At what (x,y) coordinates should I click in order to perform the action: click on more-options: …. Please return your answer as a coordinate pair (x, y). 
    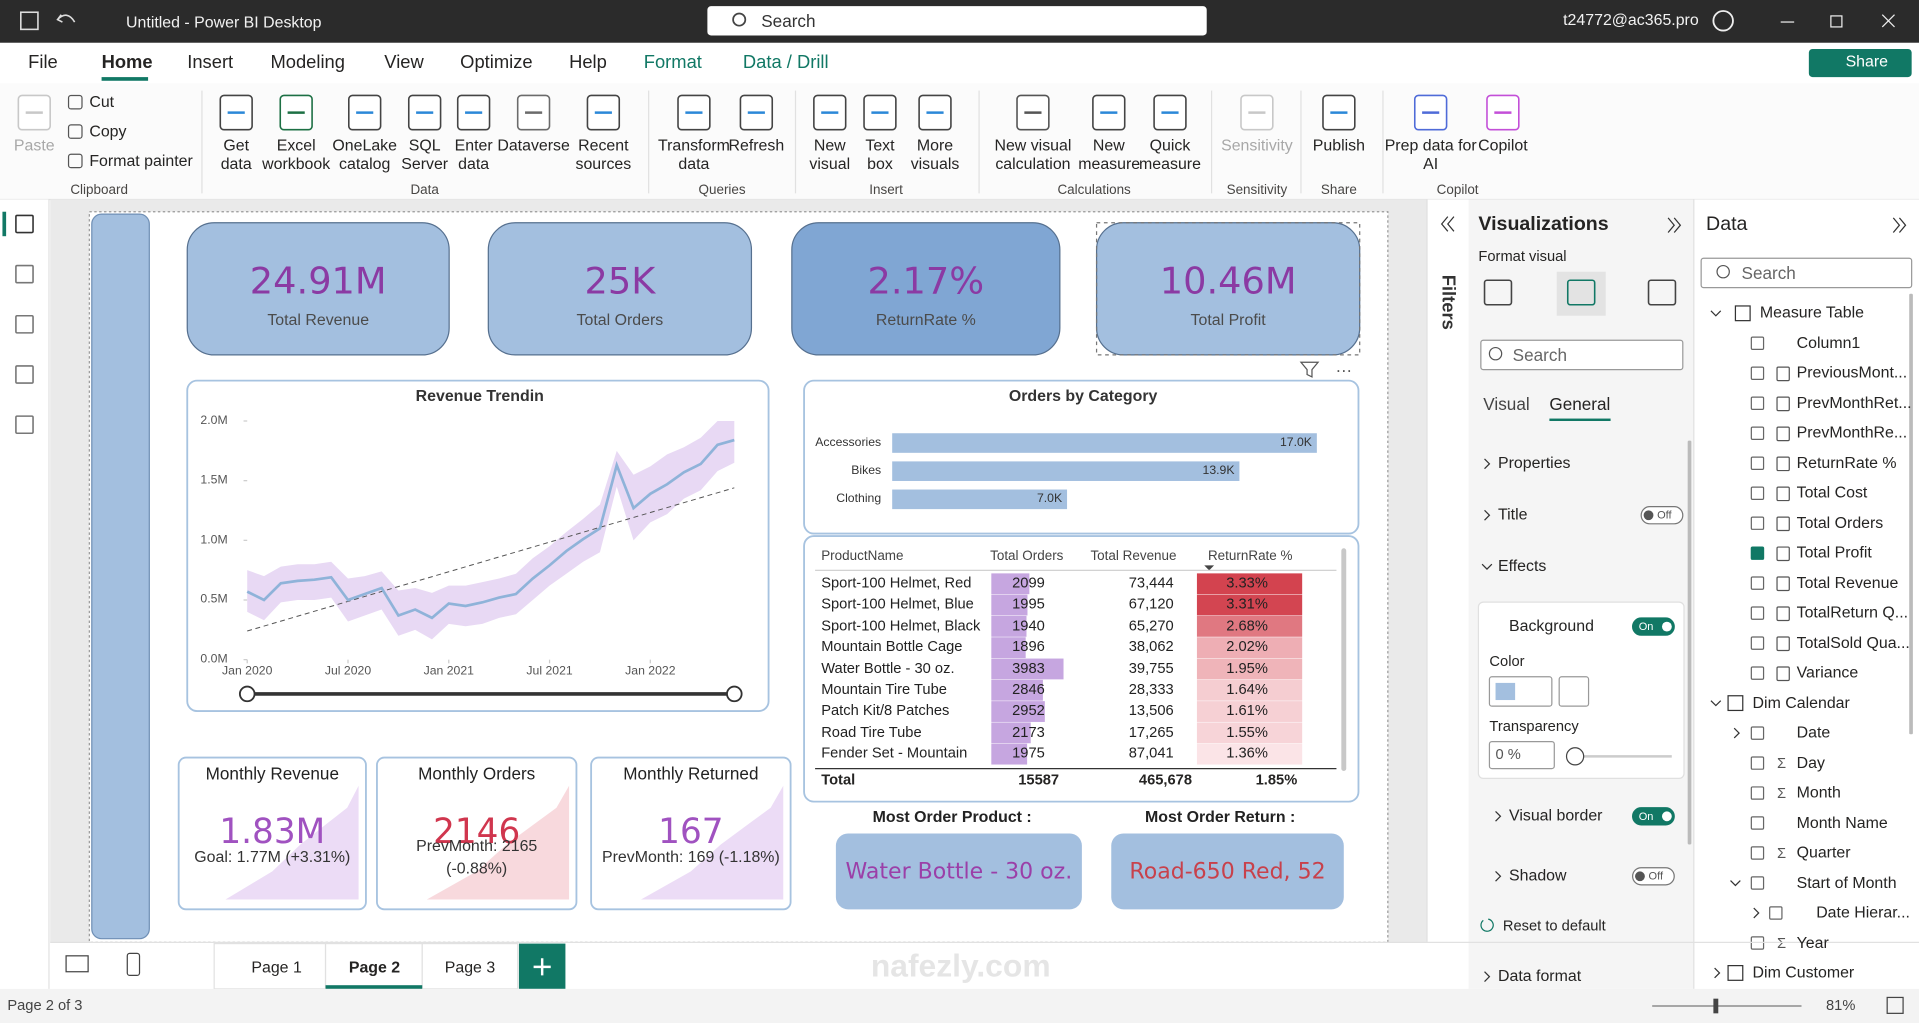
    Looking at the image, I should click on (1343, 366).